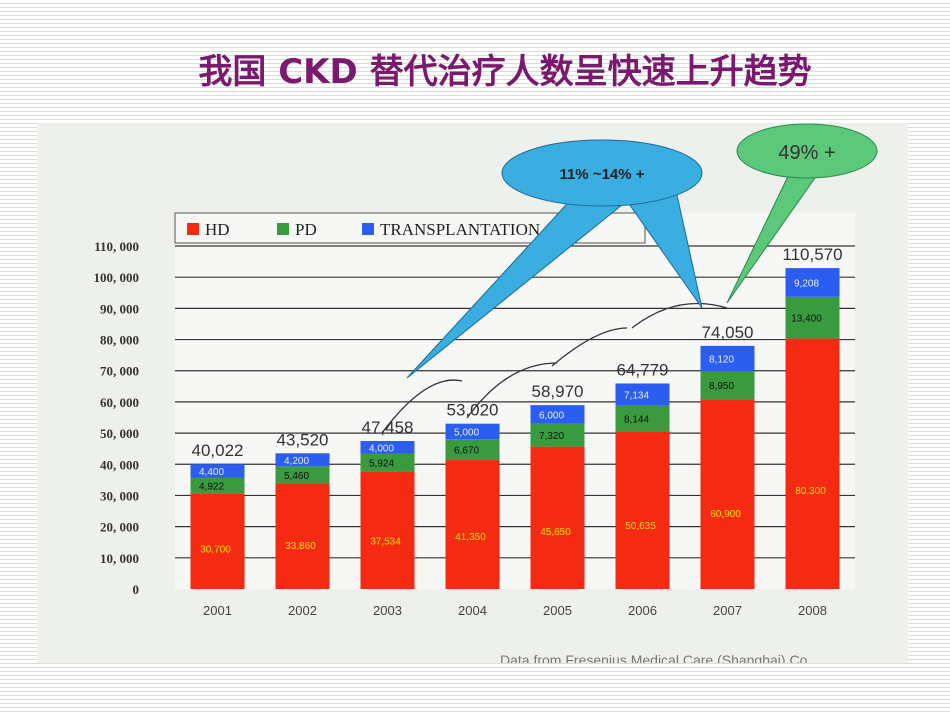 The width and height of the screenshot is (950, 713). What do you see at coordinates (551, 415) in the screenshot?
I see `bar-value-label: 6,000` at bounding box center [551, 415].